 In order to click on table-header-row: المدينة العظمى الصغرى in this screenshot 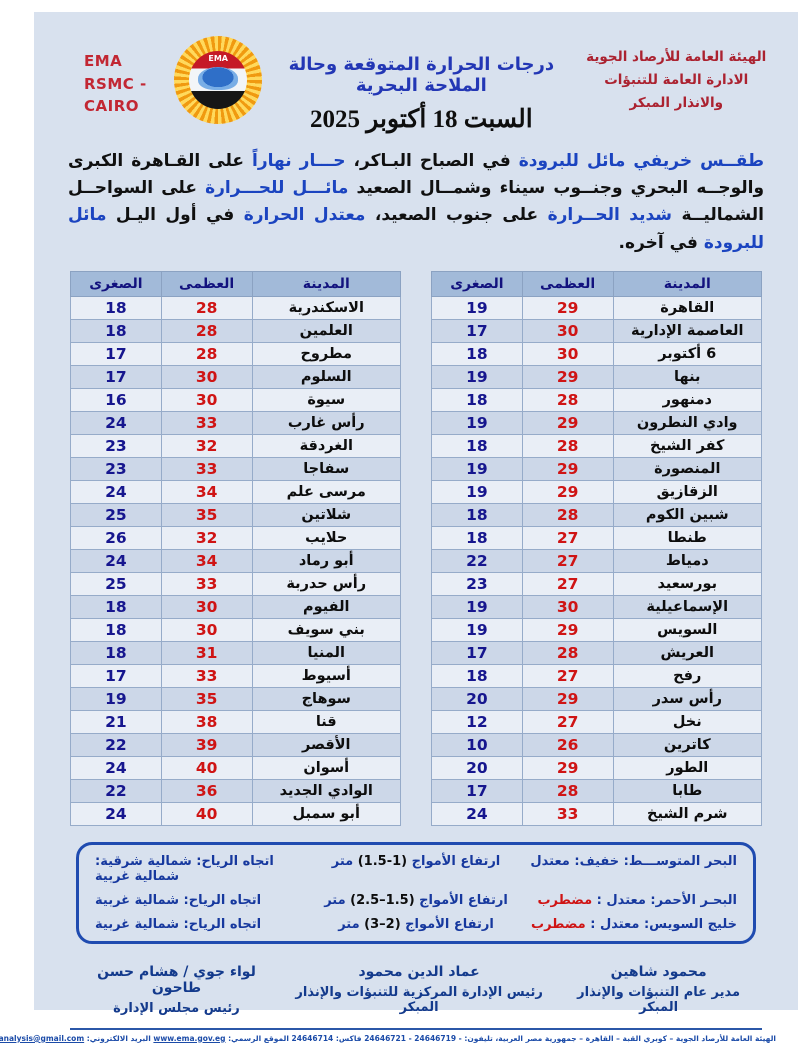, I will do `click(235, 283)`.